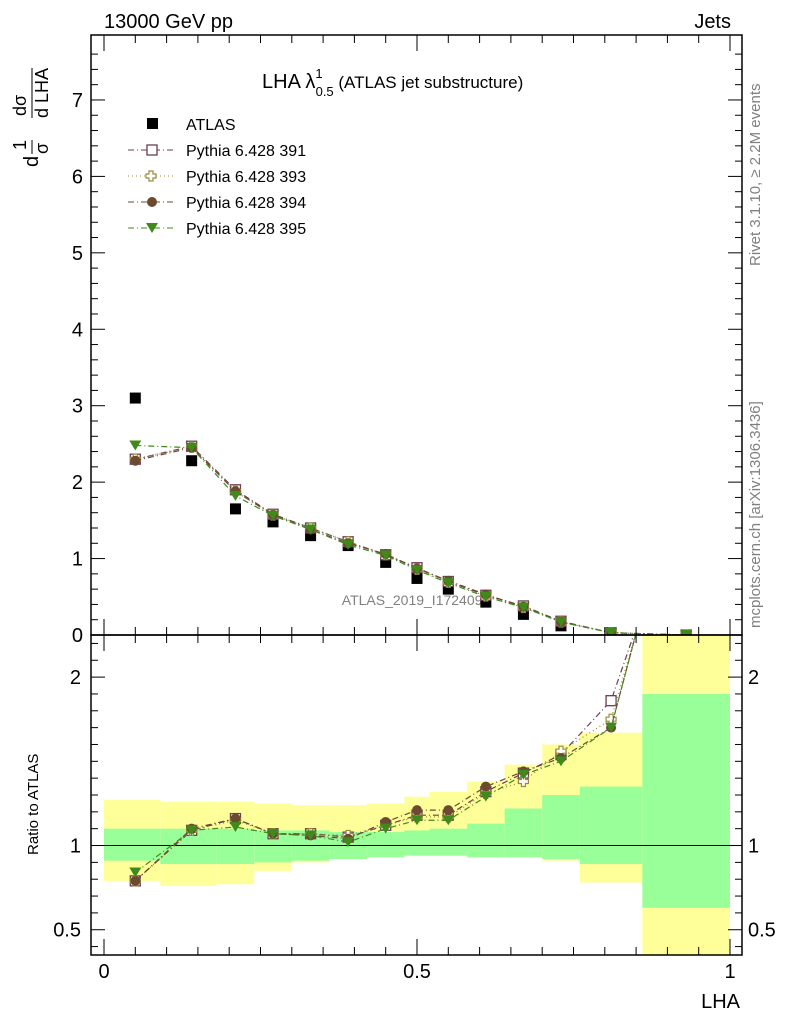 The image size is (786, 1024). What do you see at coordinates (246, 229) in the screenshot?
I see `legend-label-395: Pythia 6.428 395` at bounding box center [246, 229].